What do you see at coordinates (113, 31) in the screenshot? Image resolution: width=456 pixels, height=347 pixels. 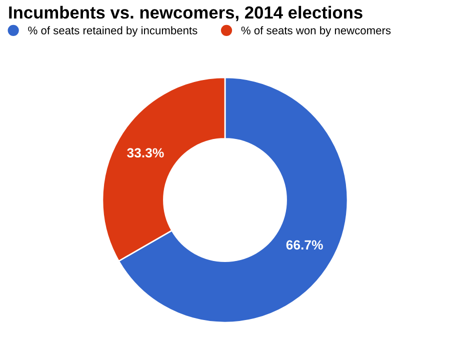 I see `legend-label: % of seats retained by incumbents` at bounding box center [113, 31].